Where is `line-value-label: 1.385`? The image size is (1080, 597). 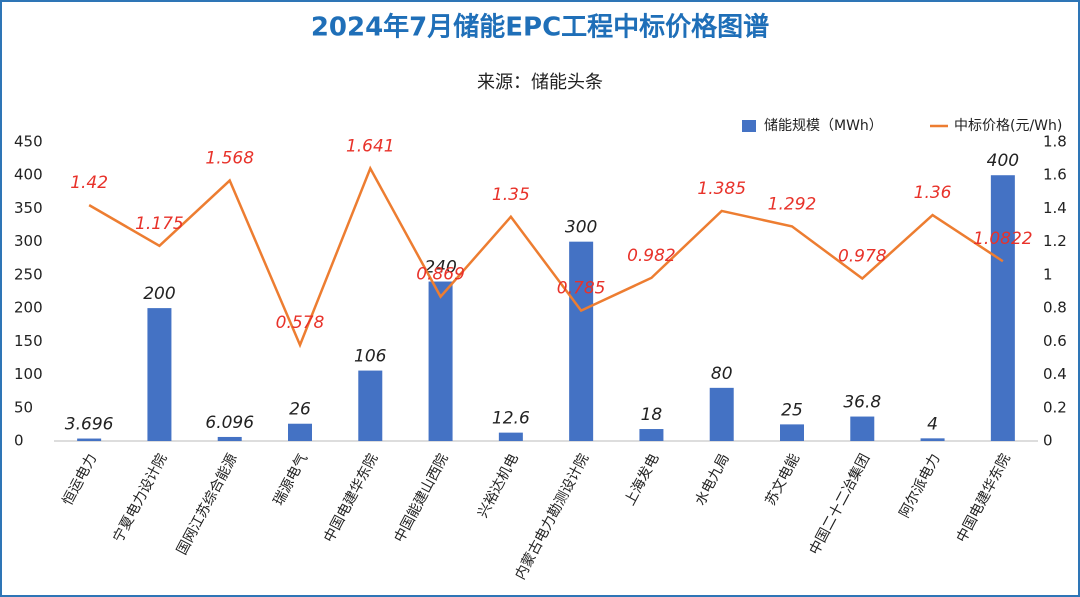 line-value-label: 1.385 is located at coordinates (721, 189).